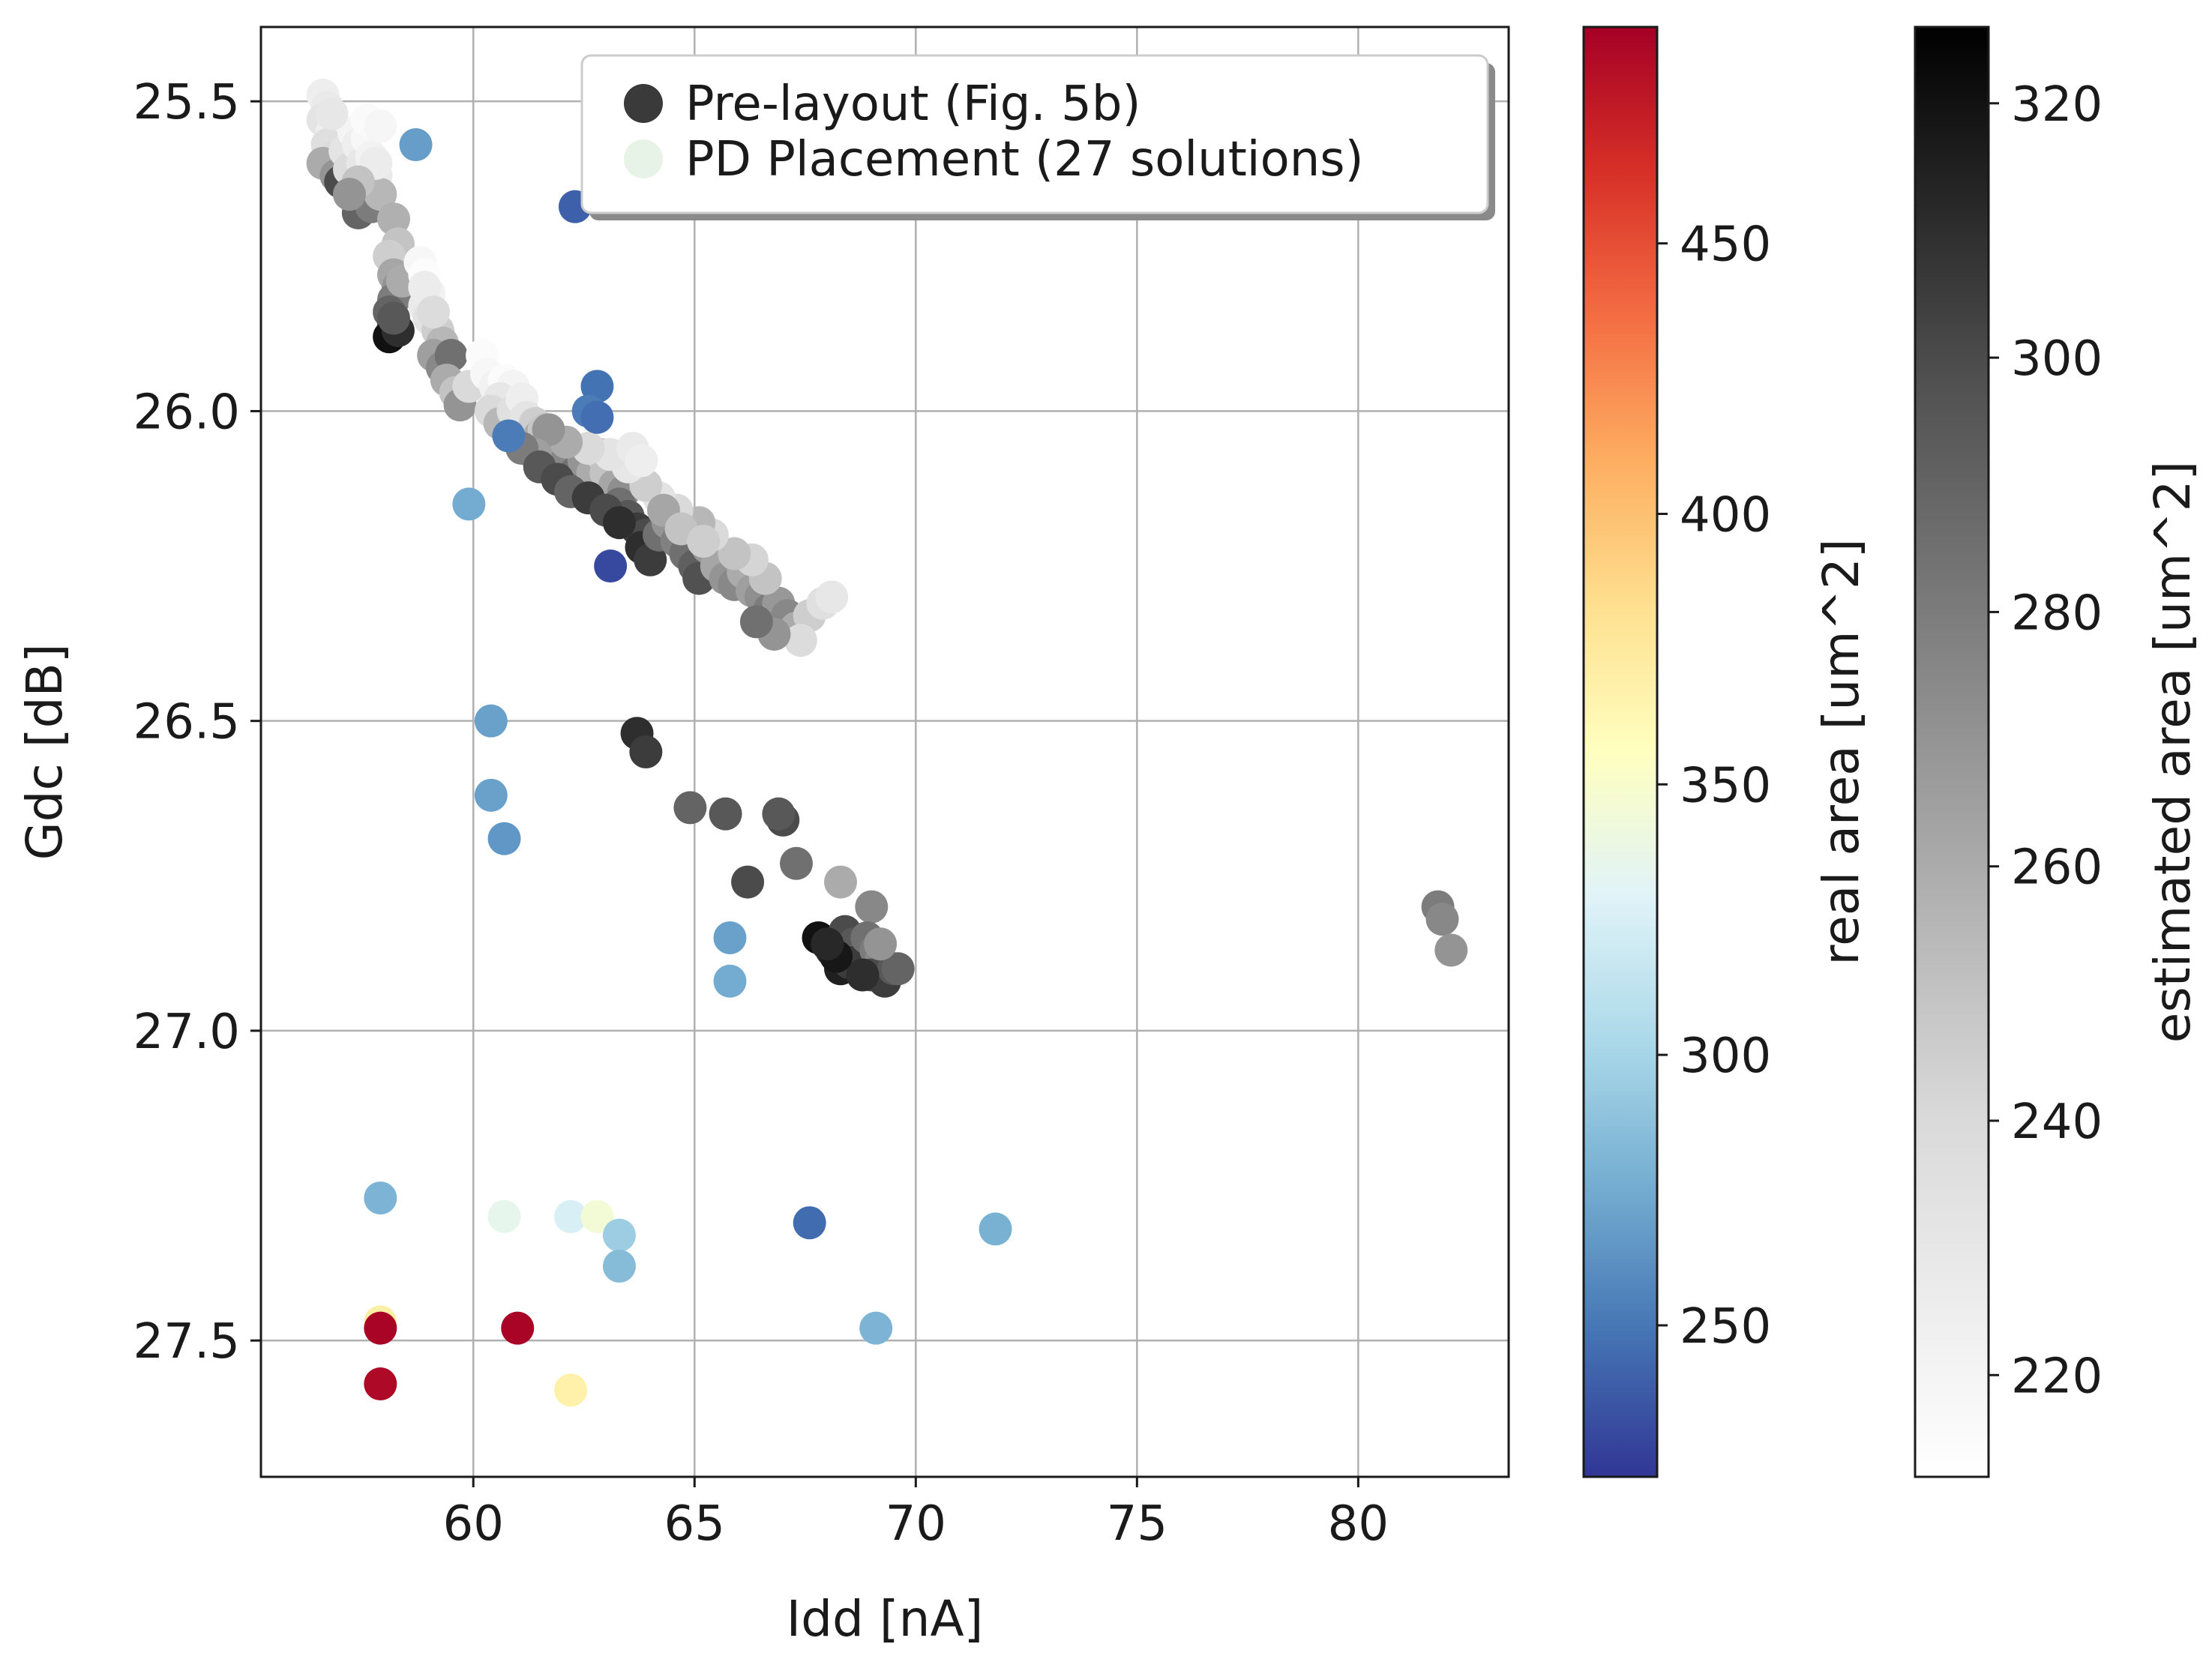 The height and width of the screenshot is (1656, 2212). What do you see at coordinates (187, 722) in the screenshot?
I see `y-tick-label: 26.5` at bounding box center [187, 722].